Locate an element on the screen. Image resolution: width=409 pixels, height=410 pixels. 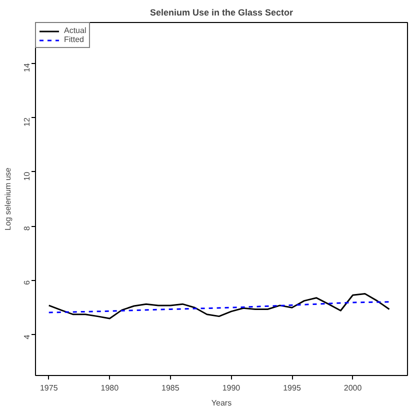
legend-label: Fitted is located at coordinates (74, 39).